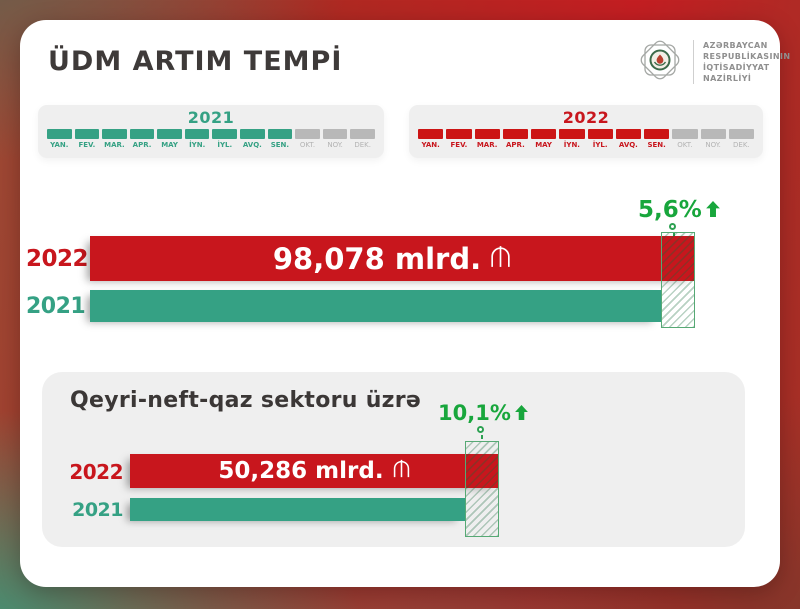 This screenshot has width=800, height=609. I want to click on non-oil-bar-2022: 50,286 mlrd., so click(314, 471).